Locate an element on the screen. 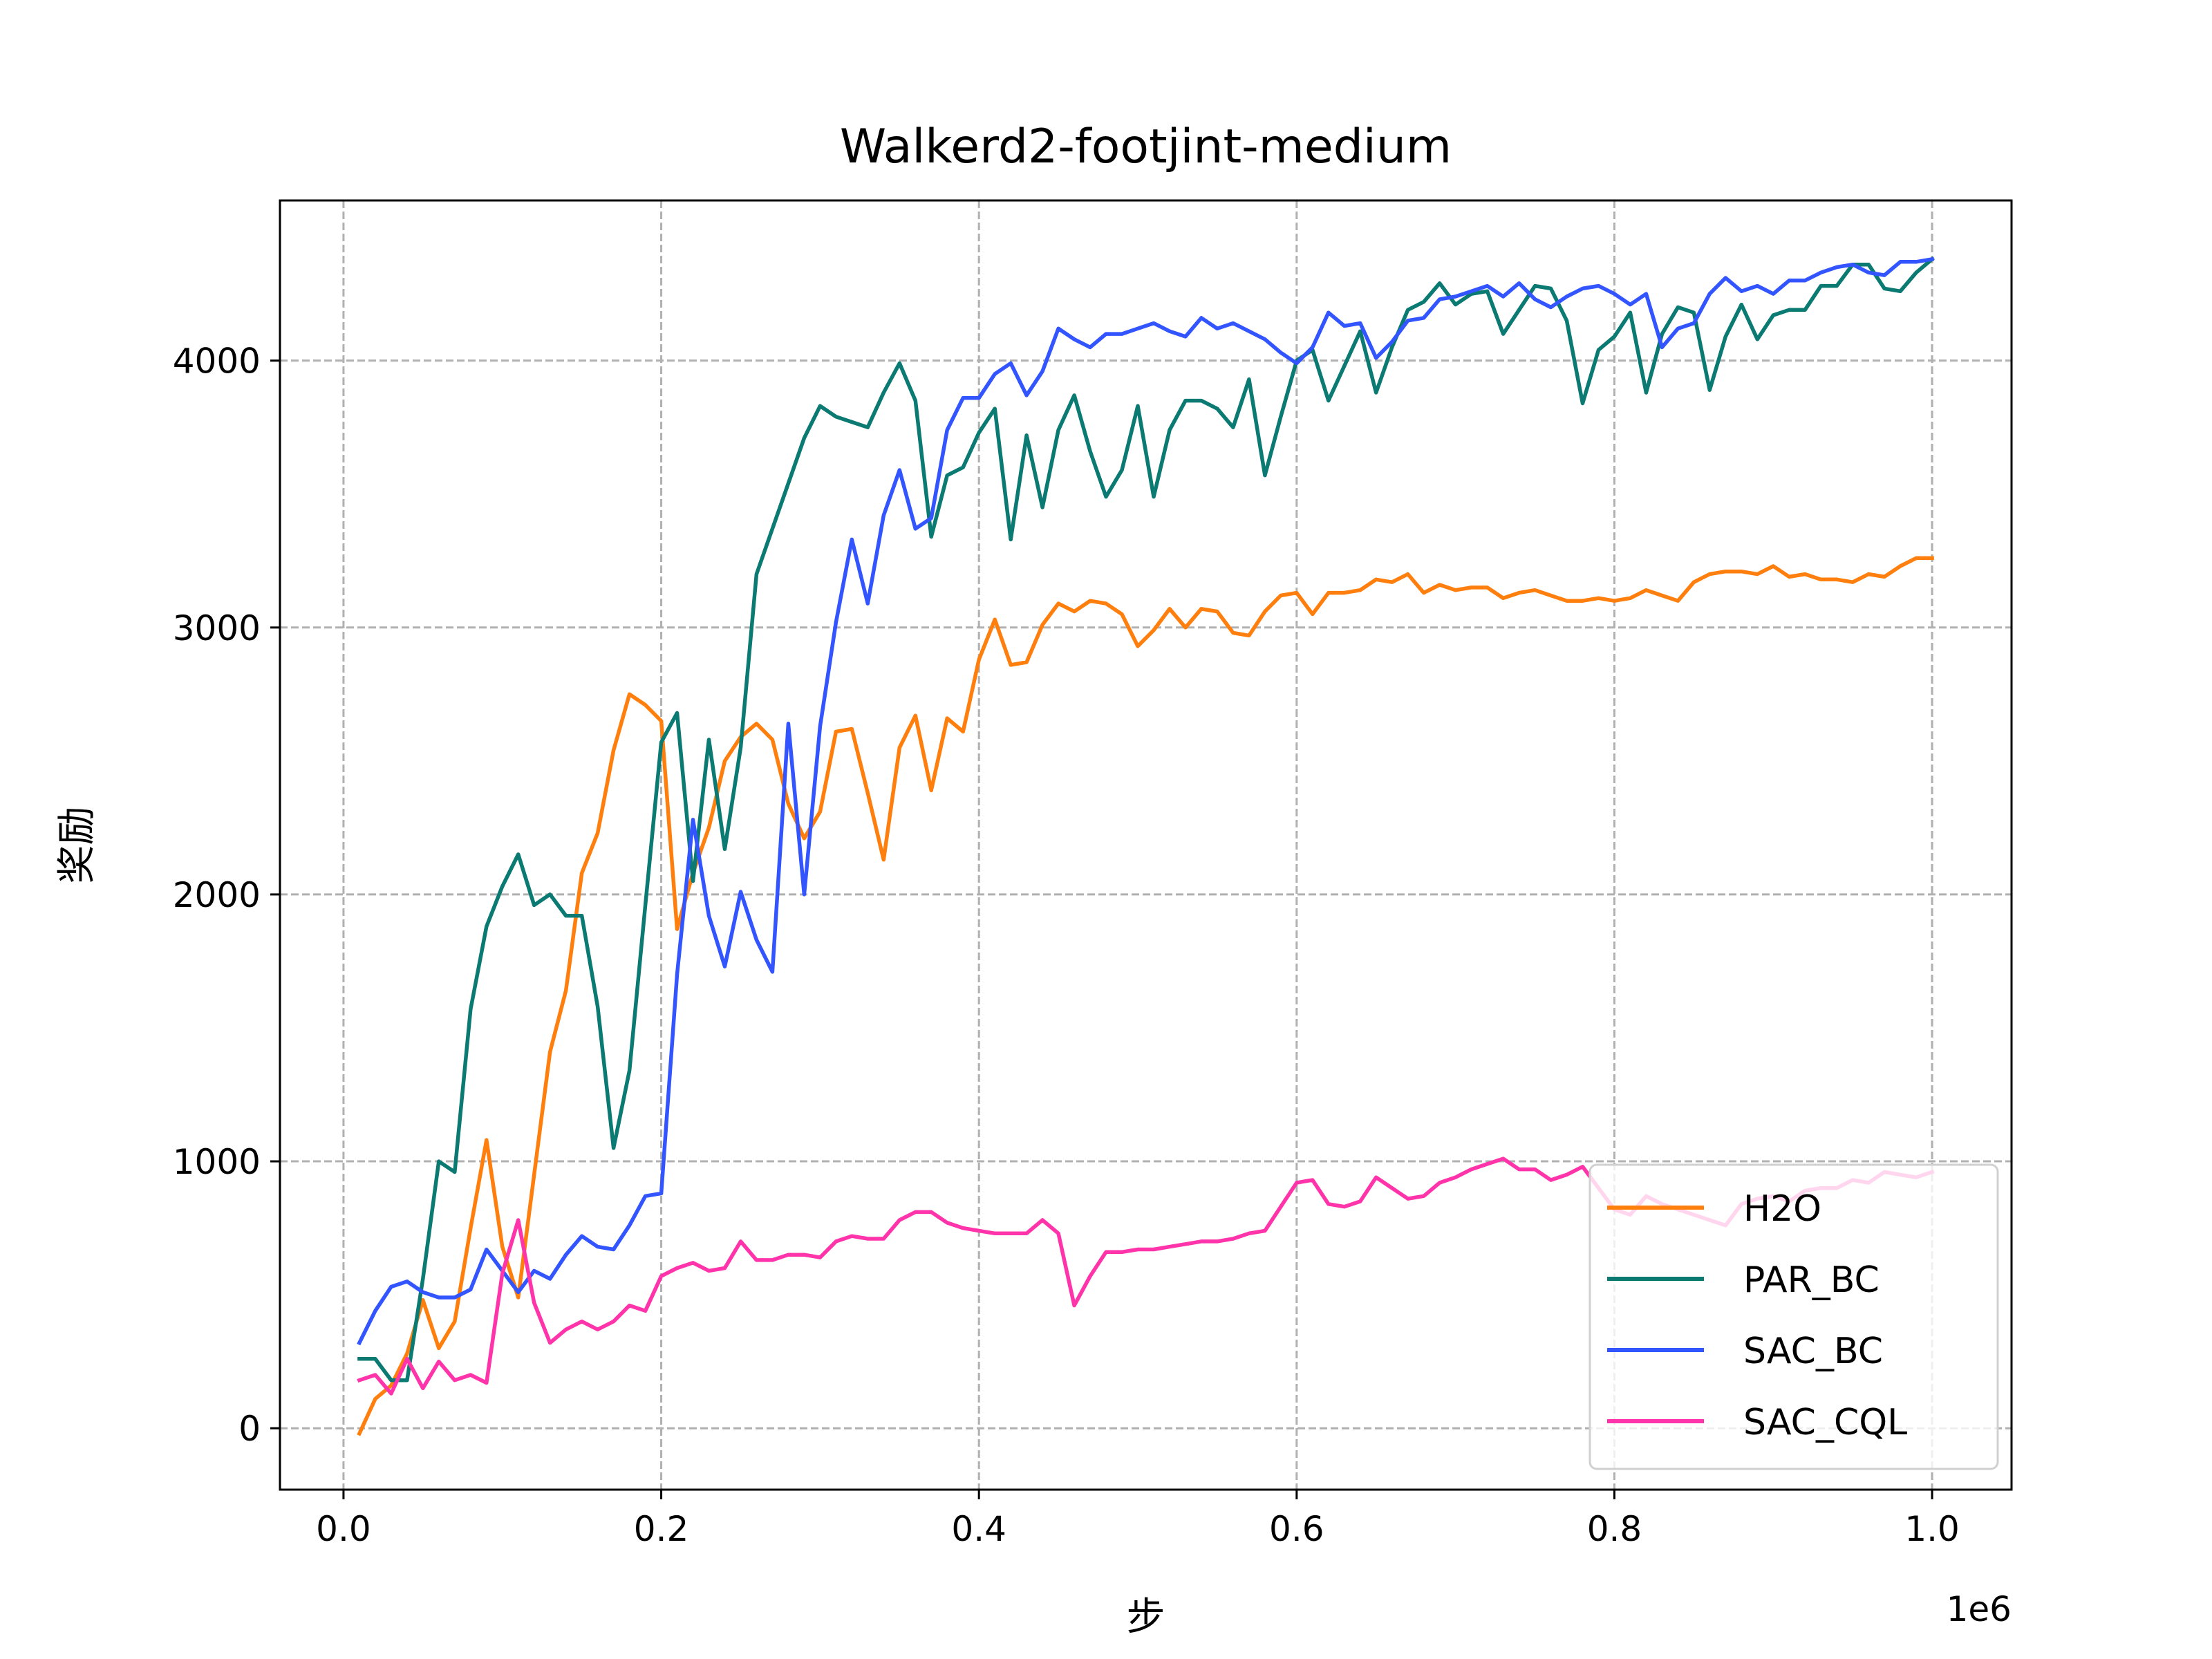 This screenshot has width=2212, height=1659. legend-label: SAC_CQL is located at coordinates (1825, 1422).